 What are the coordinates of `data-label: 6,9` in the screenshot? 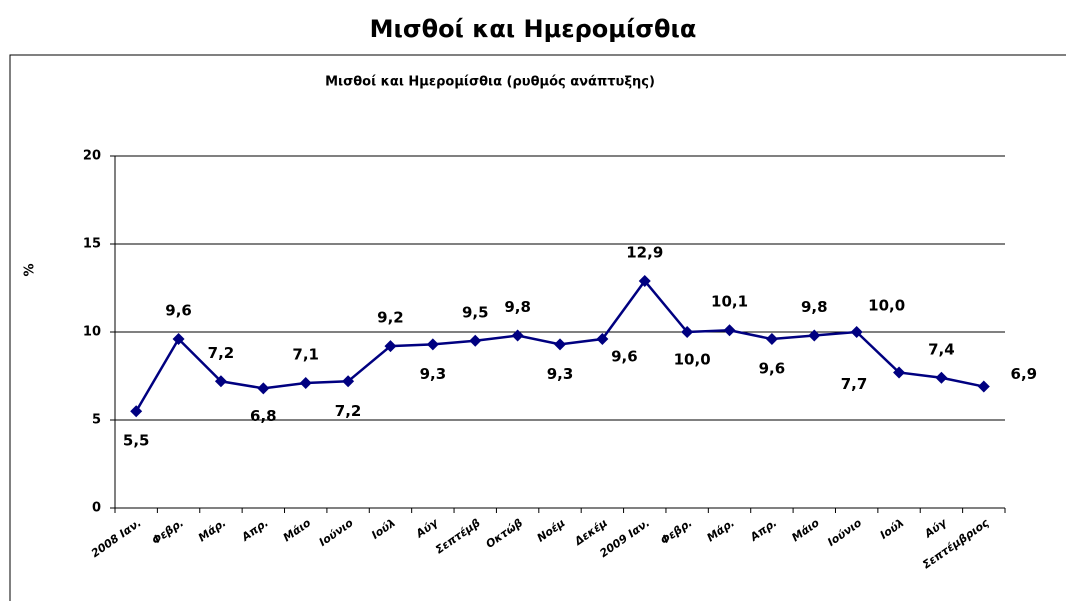 It's located at (1024, 374).